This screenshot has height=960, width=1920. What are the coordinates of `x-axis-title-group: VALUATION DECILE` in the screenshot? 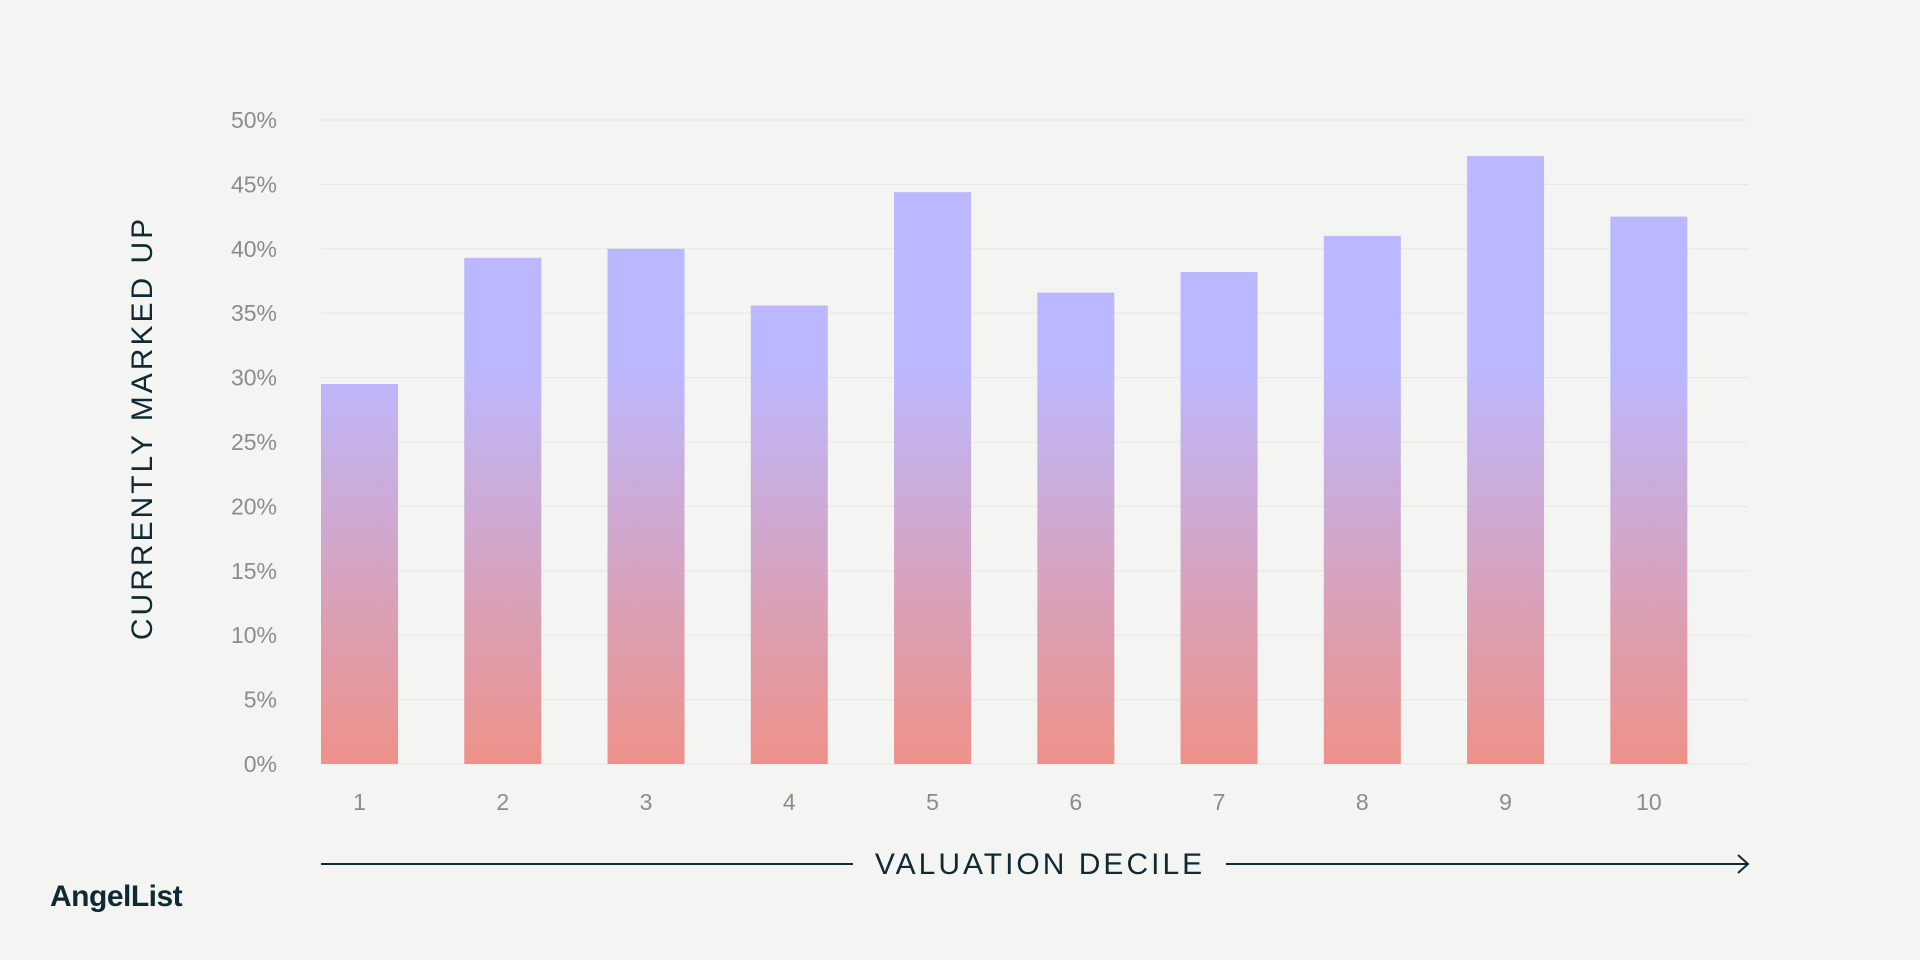 It's located at (1035, 864).